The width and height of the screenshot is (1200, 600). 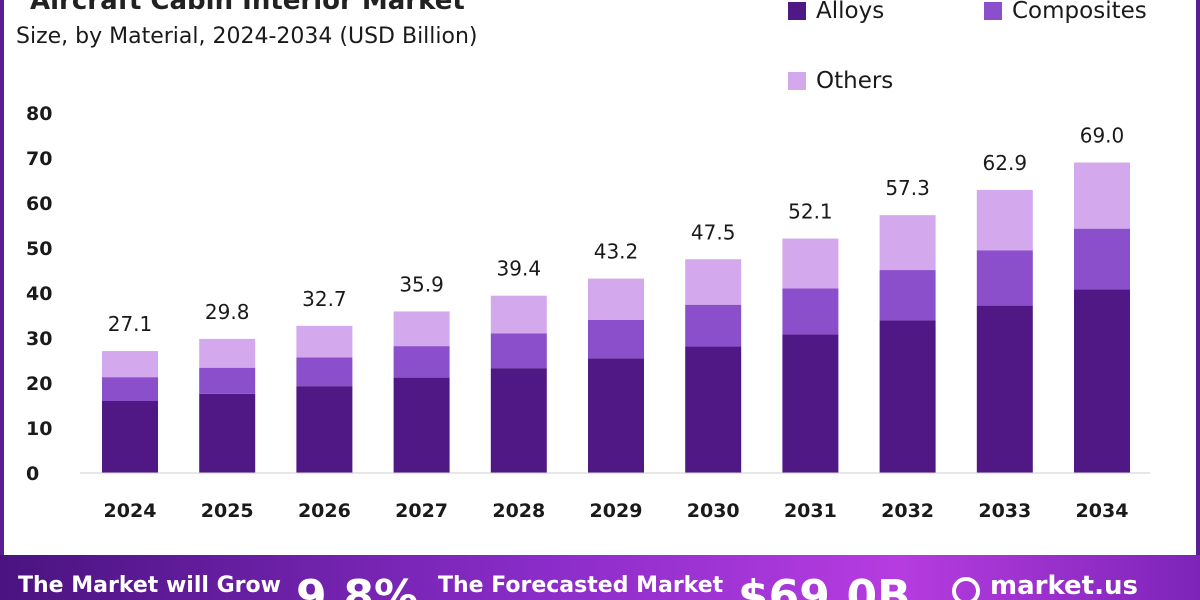 What do you see at coordinates (324, 299) in the screenshot?
I see `total-label-2026: 32.7` at bounding box center [324, 299].